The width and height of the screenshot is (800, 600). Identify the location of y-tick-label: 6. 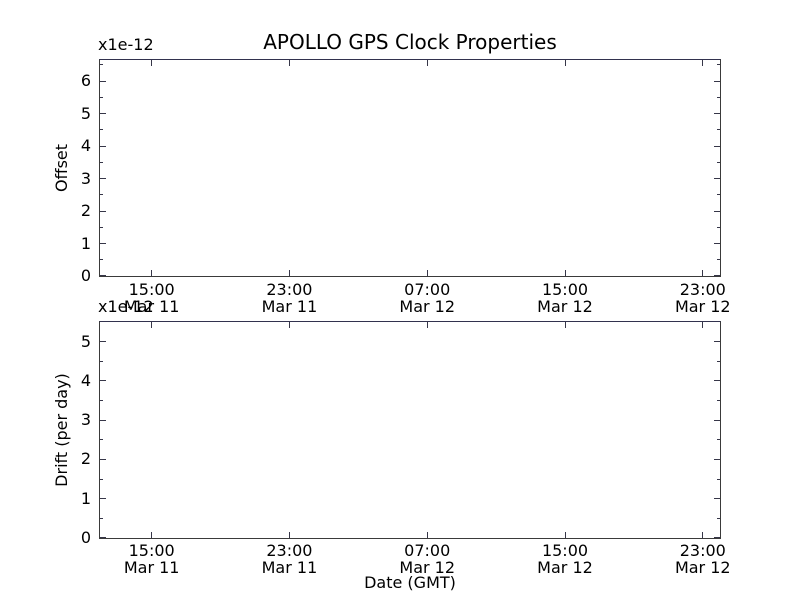
(85, 81).